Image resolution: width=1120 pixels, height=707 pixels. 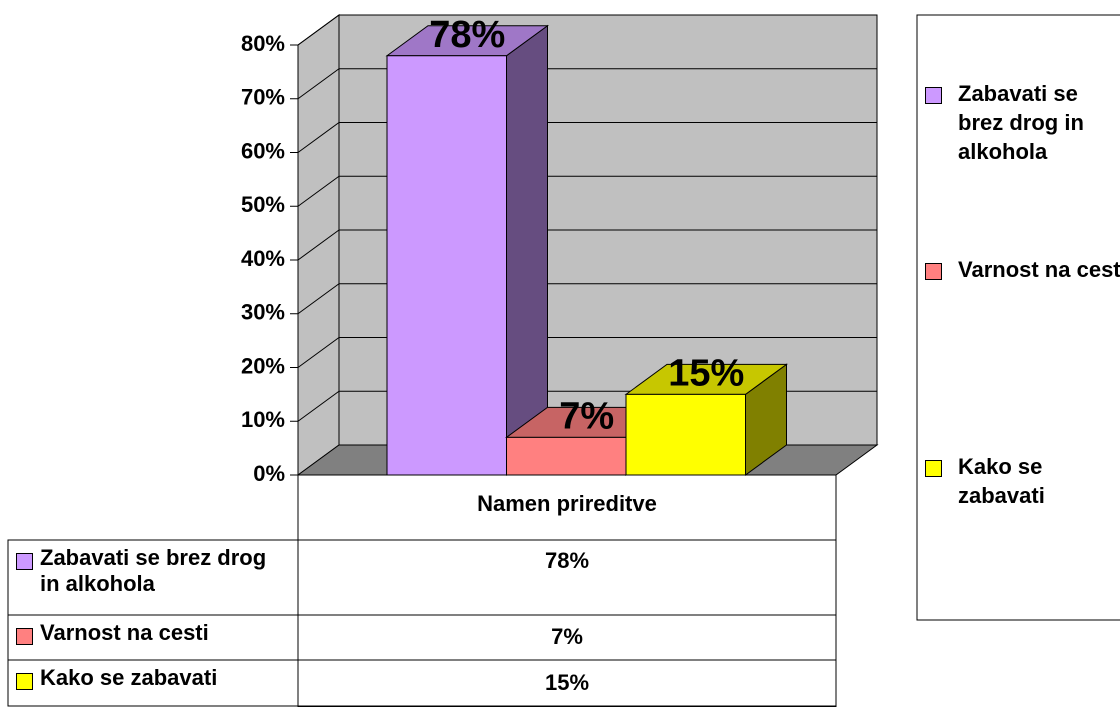 What do you see at coordinates (153, 570) in the screenshot?
I see `table-series-name: Zabavati se brez drog in alkohola` at bounding box center [153, 570].